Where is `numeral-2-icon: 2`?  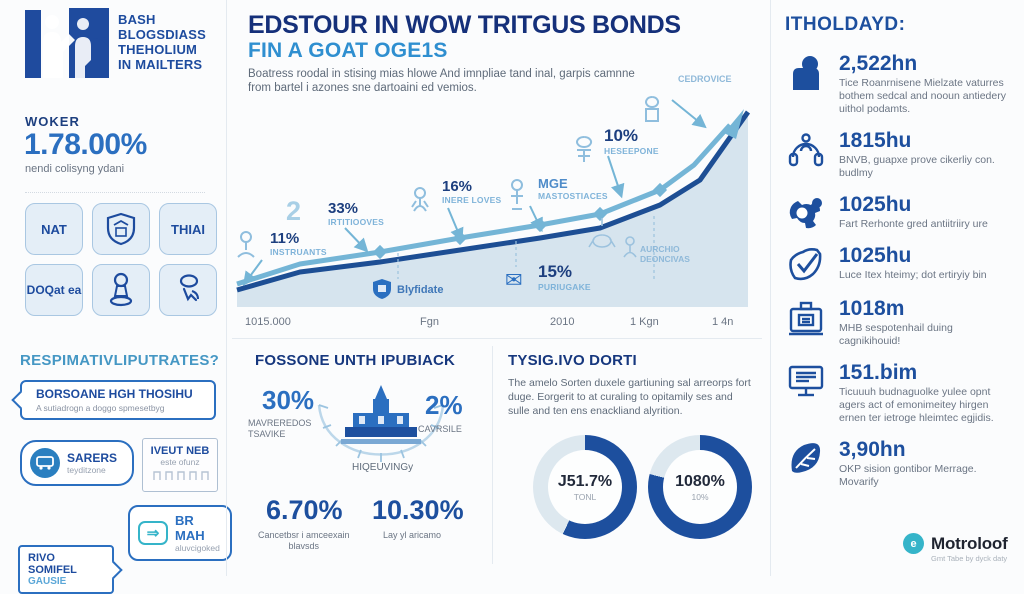
numeral-2-icon: 2 is located at coordinates (294, 211).